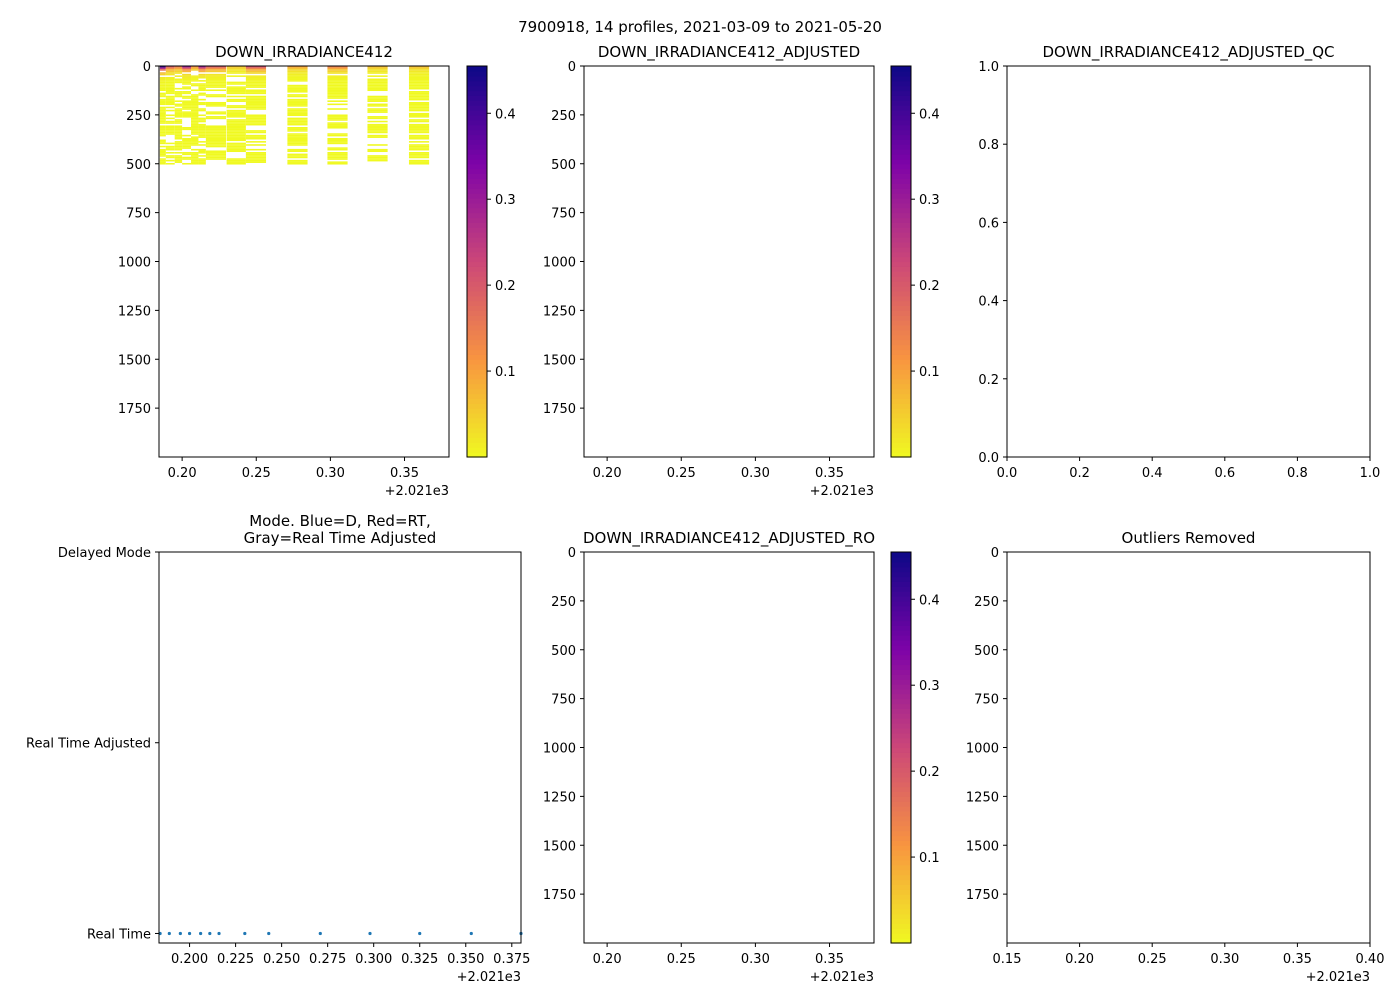  I want to click on colorbar-frame, so click(901, 747).